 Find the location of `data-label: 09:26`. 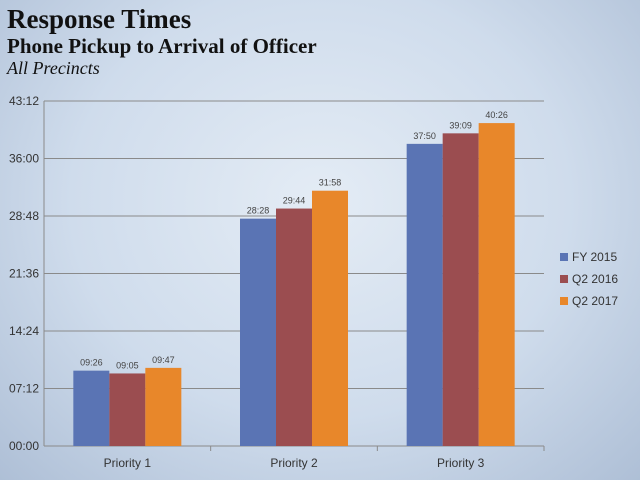

data-label: 09:26 is located at coordinates (91, 363).